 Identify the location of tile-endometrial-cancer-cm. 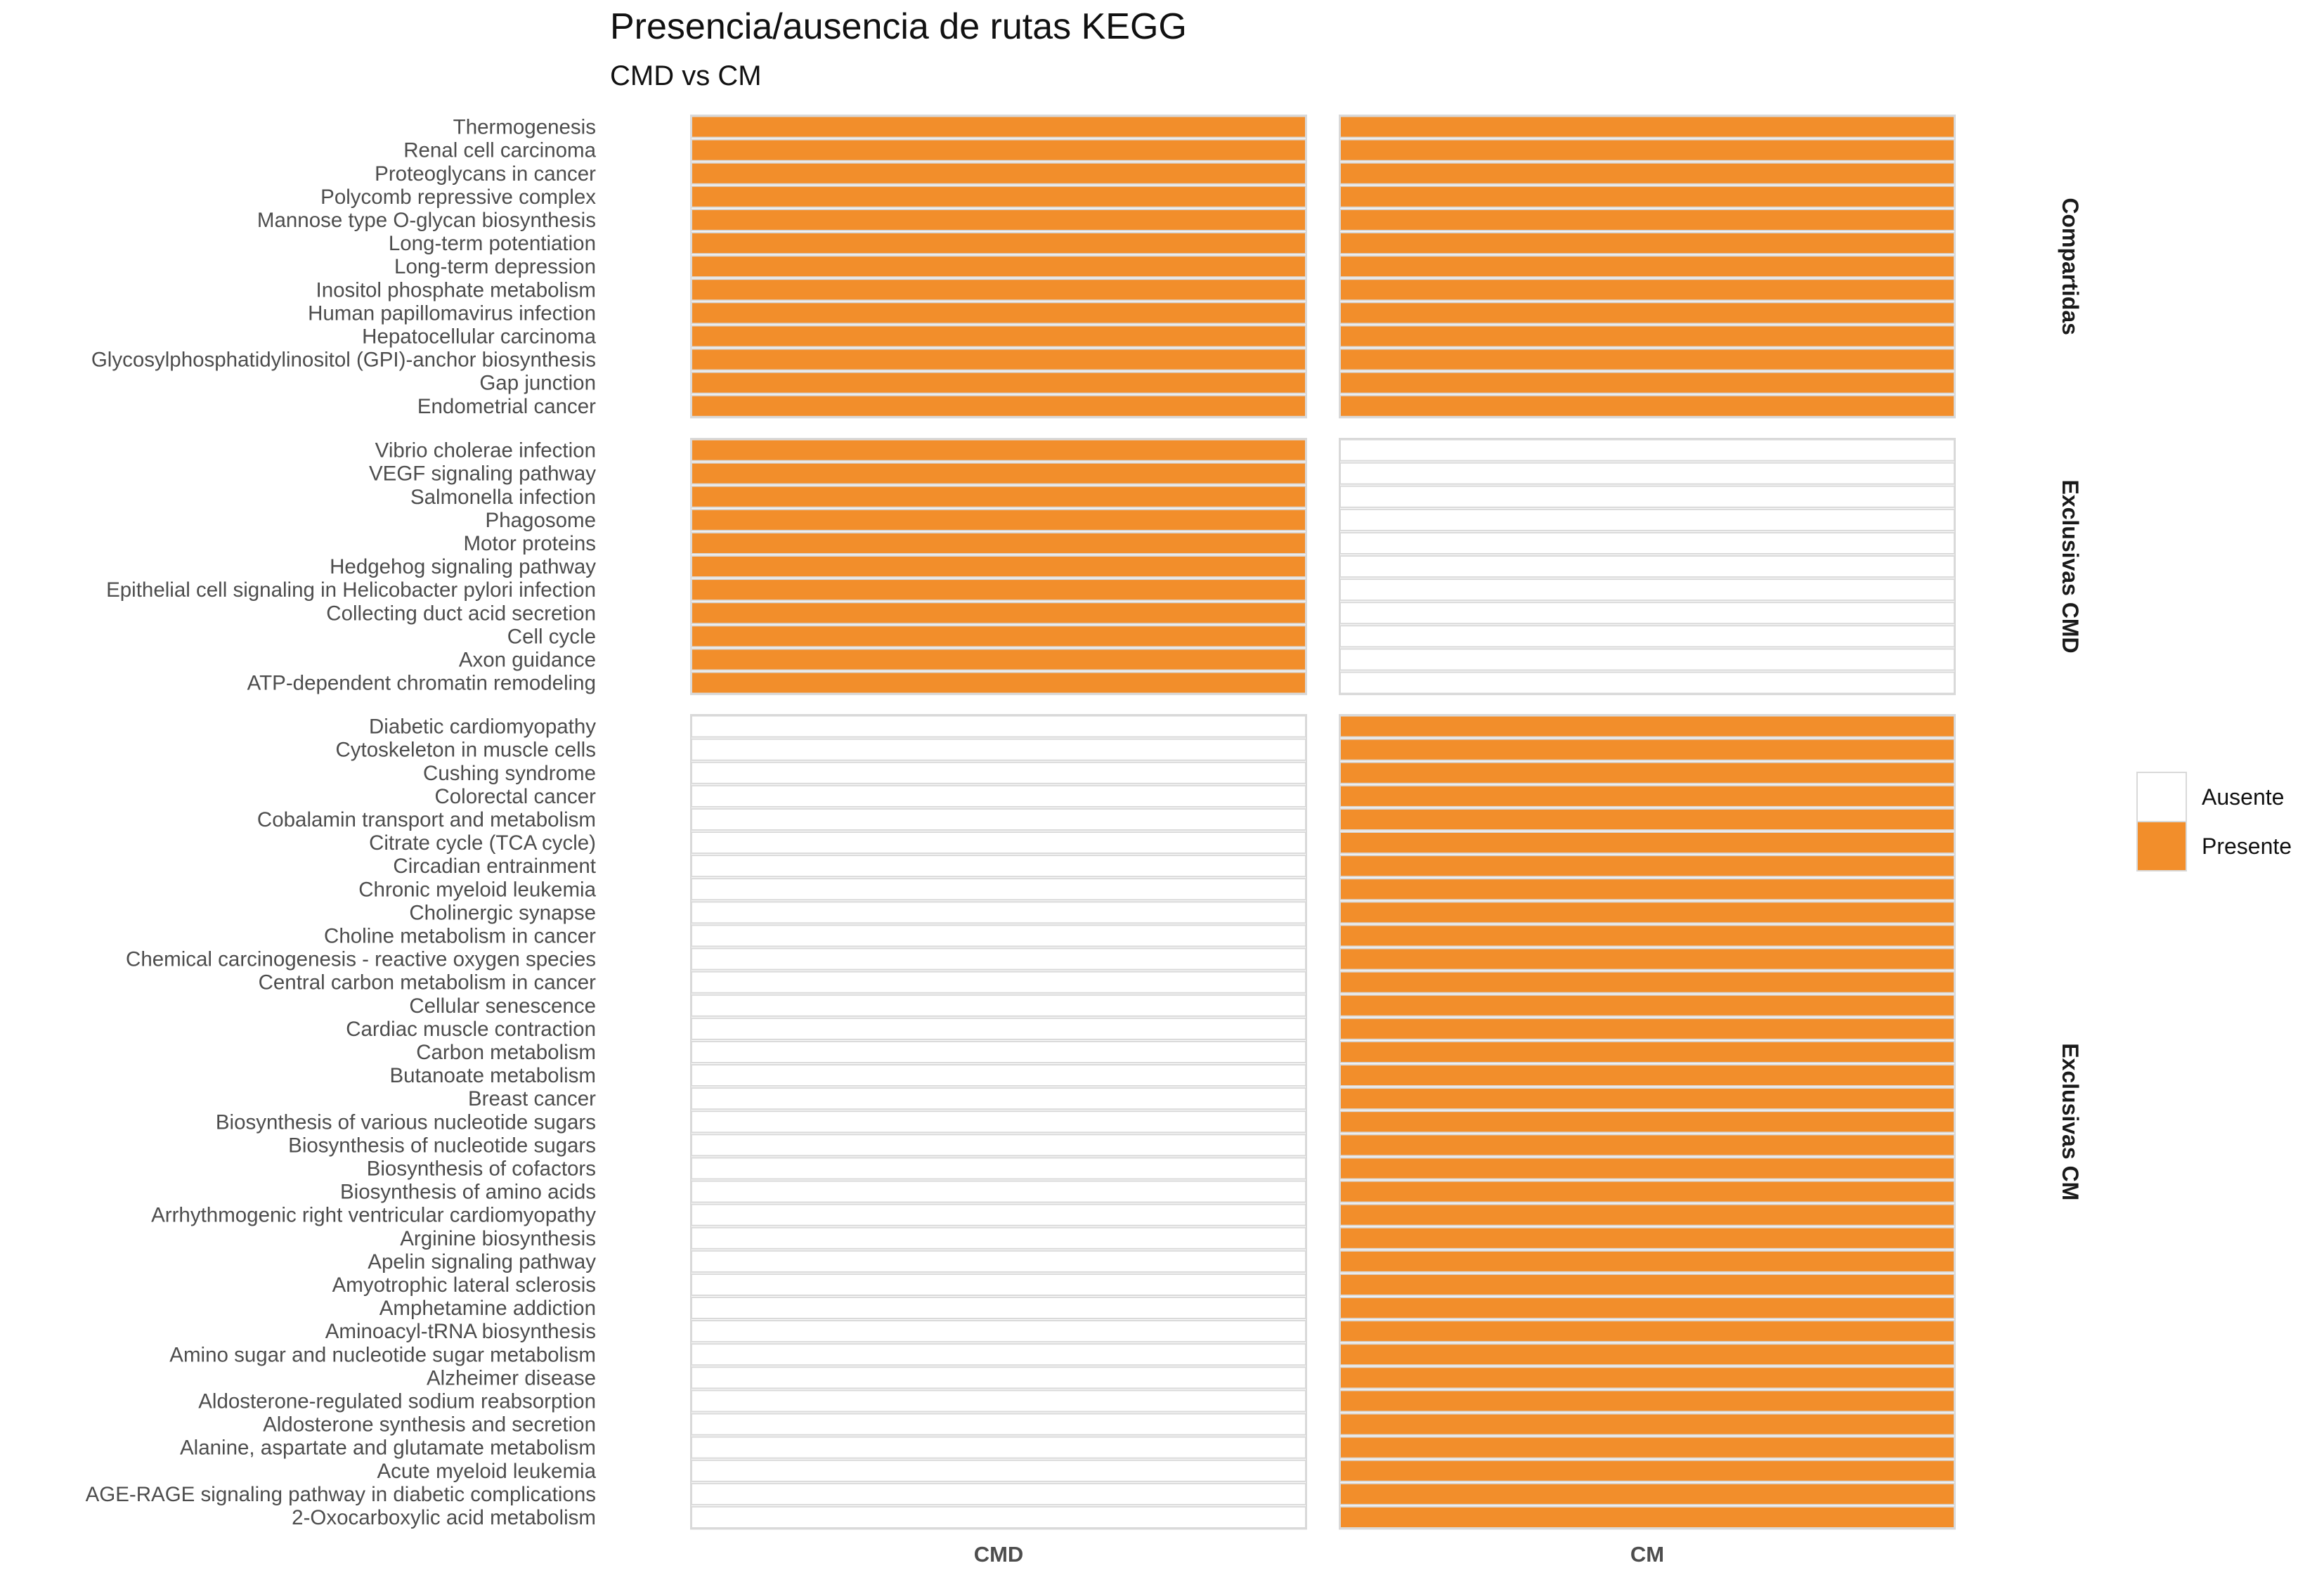
(1647, 405).